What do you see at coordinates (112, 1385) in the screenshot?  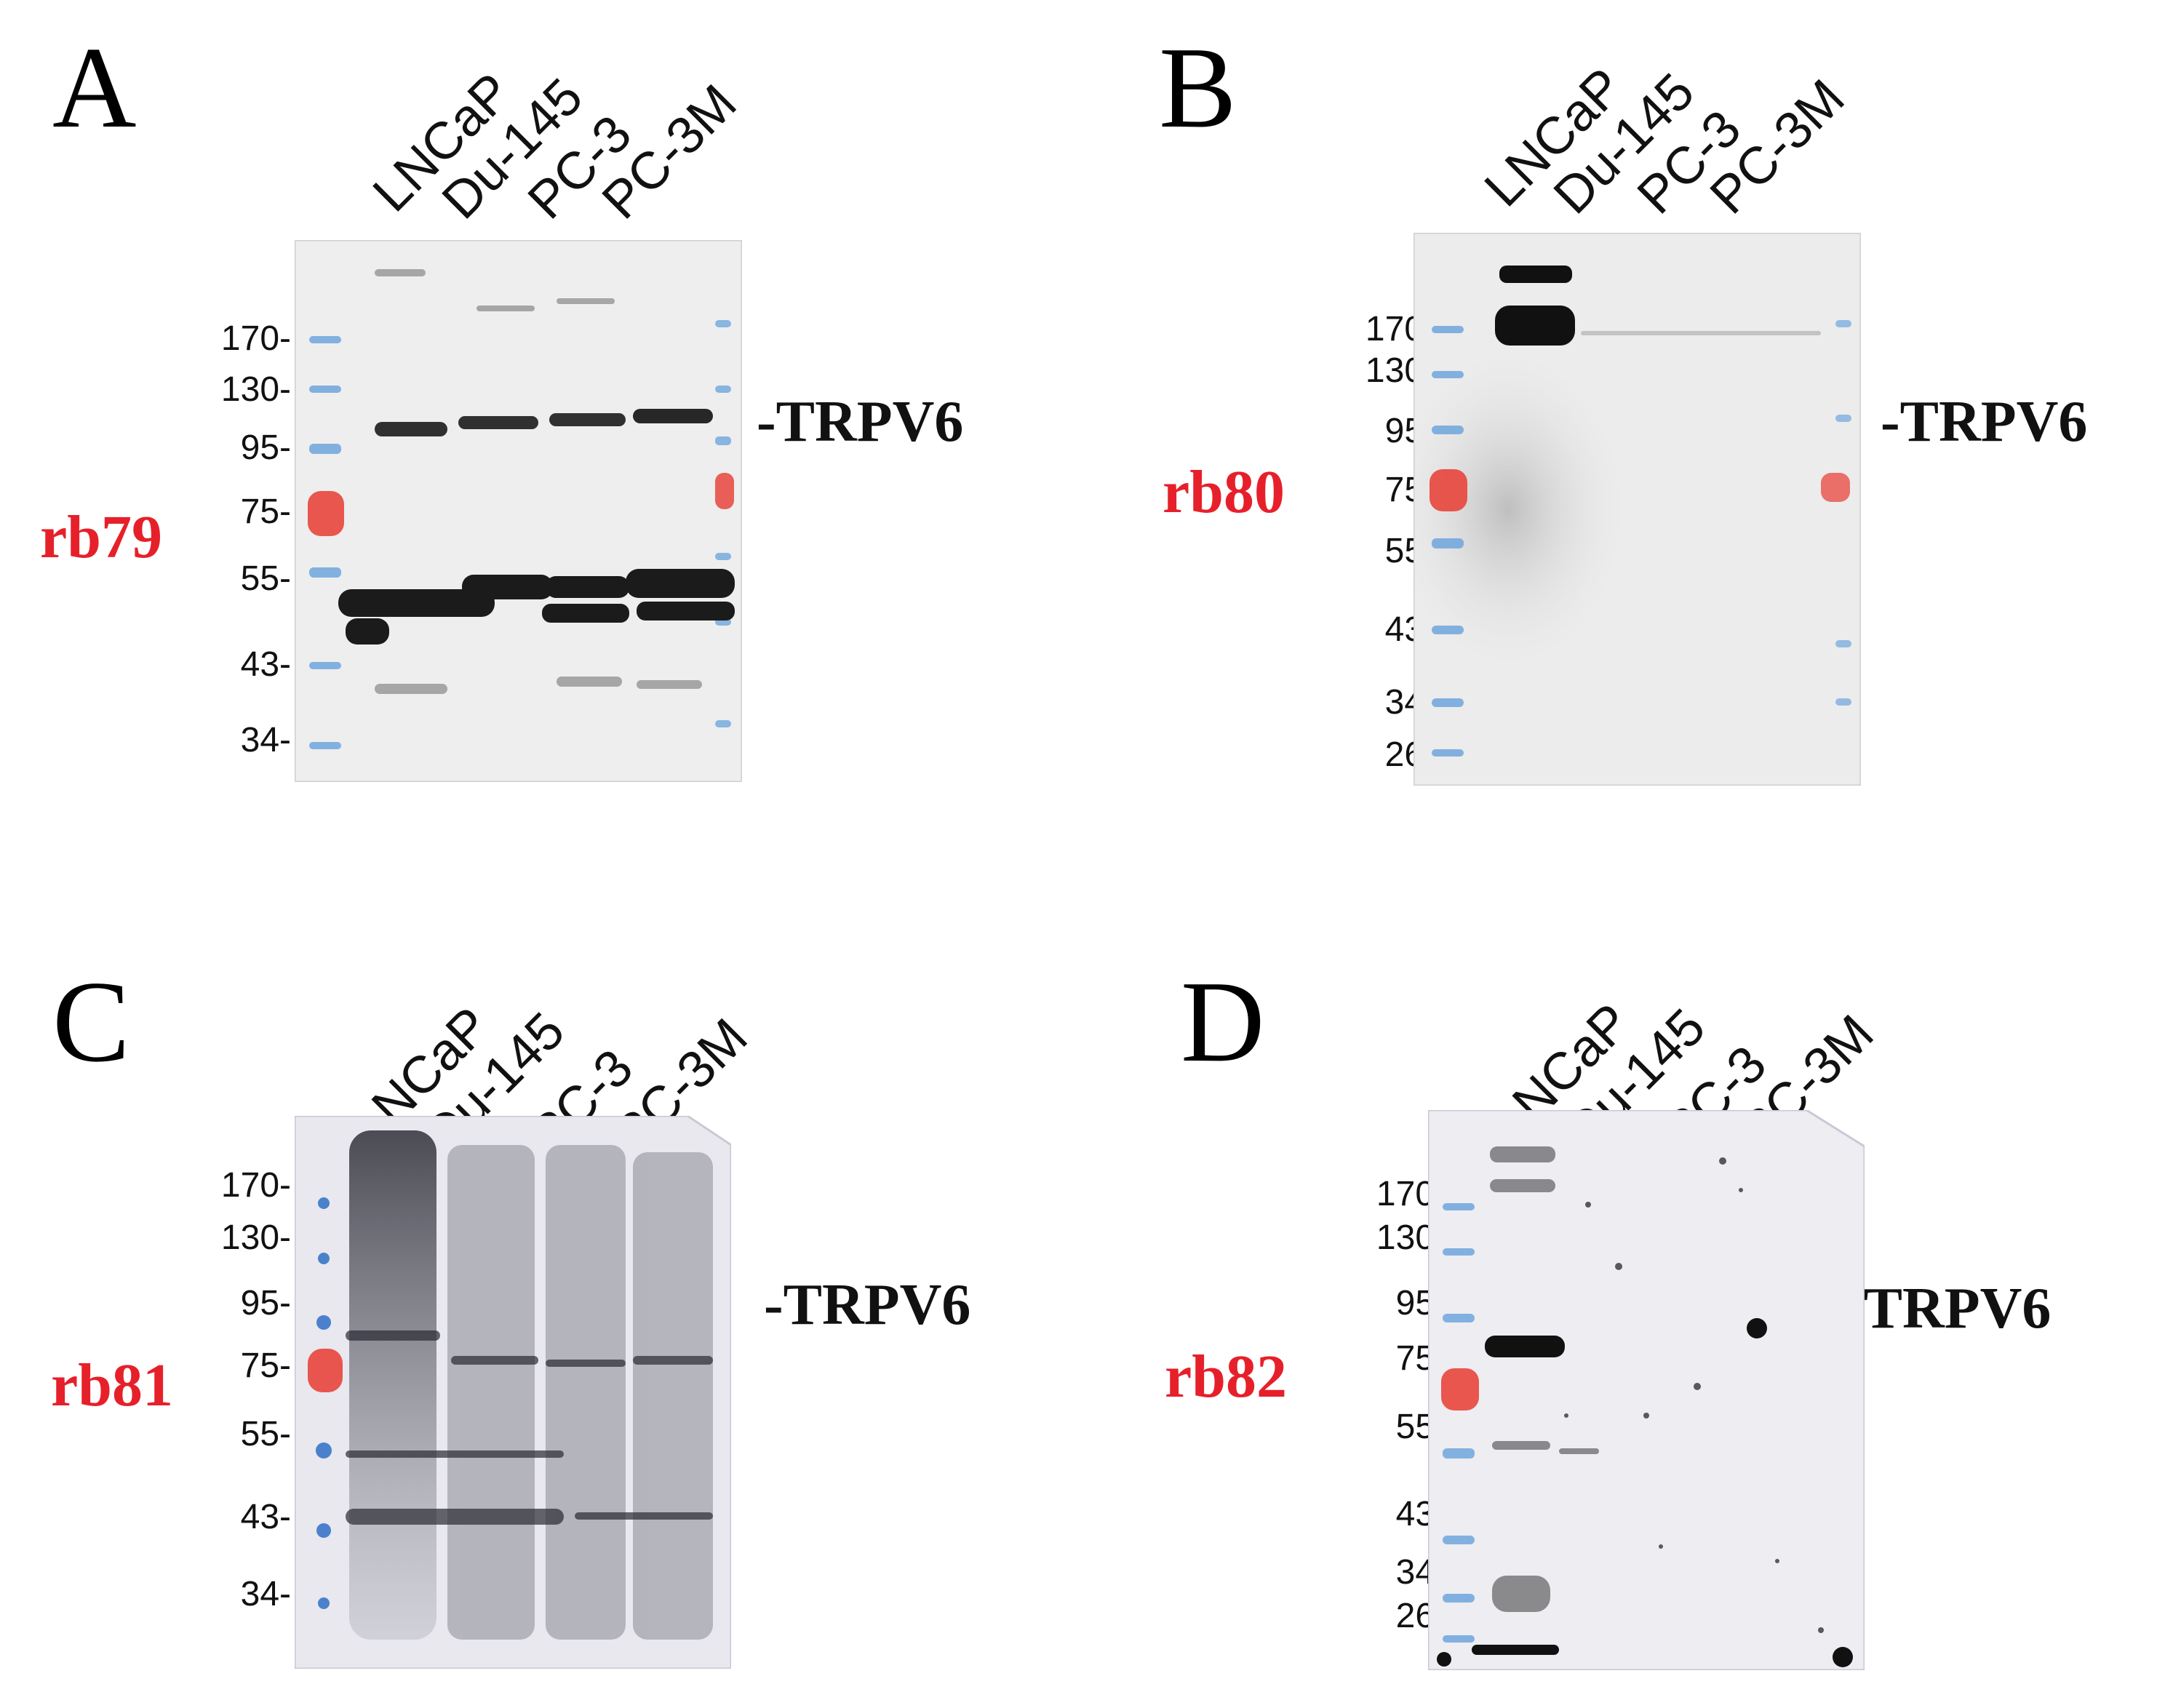 I see `antibody-label: rb81` at bounding box center [112, 1385].